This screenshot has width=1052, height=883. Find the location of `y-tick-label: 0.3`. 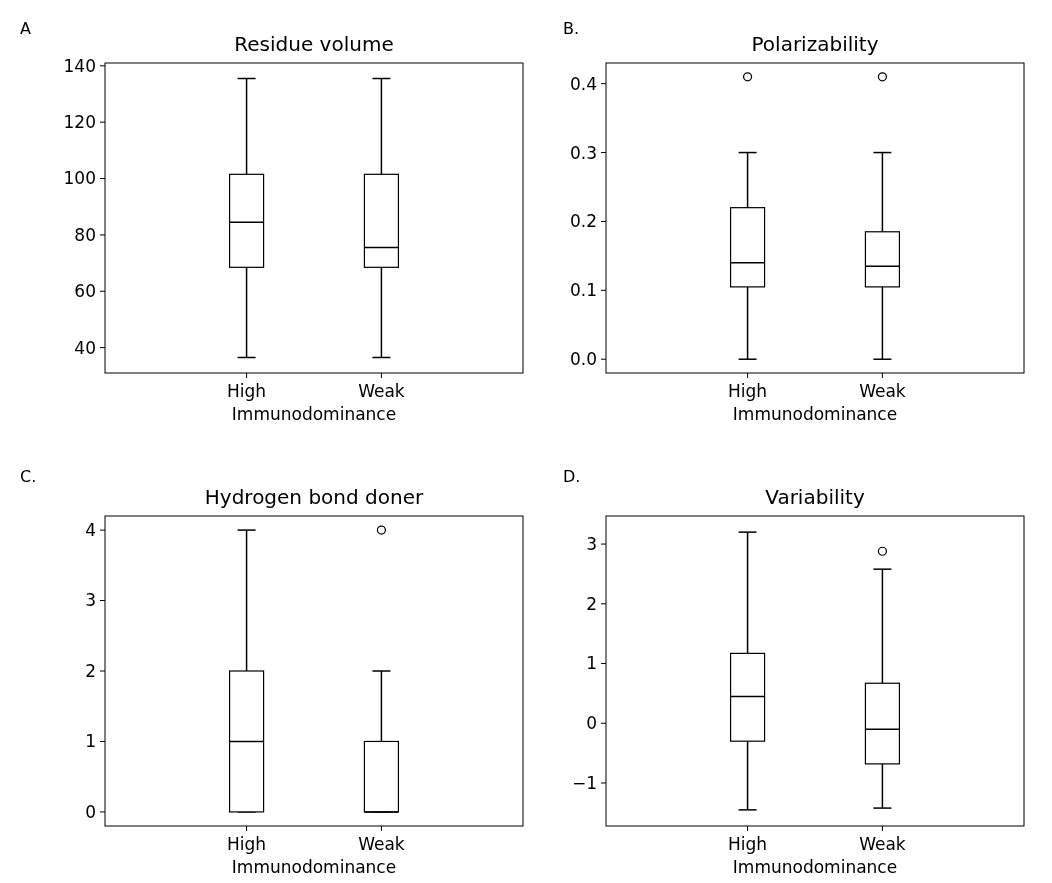

y-tick-label: 0.3 is located at coordinates (583, 152).